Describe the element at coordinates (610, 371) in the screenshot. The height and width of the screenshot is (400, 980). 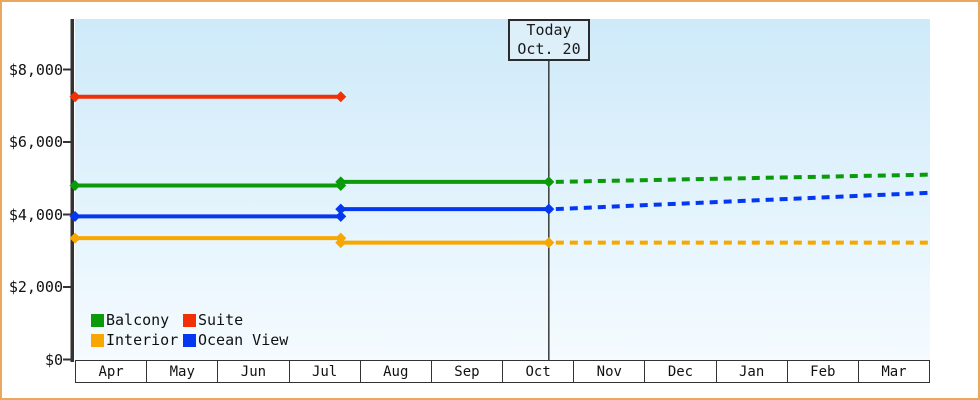
I see `month-cell-nov: Nov` at that location.